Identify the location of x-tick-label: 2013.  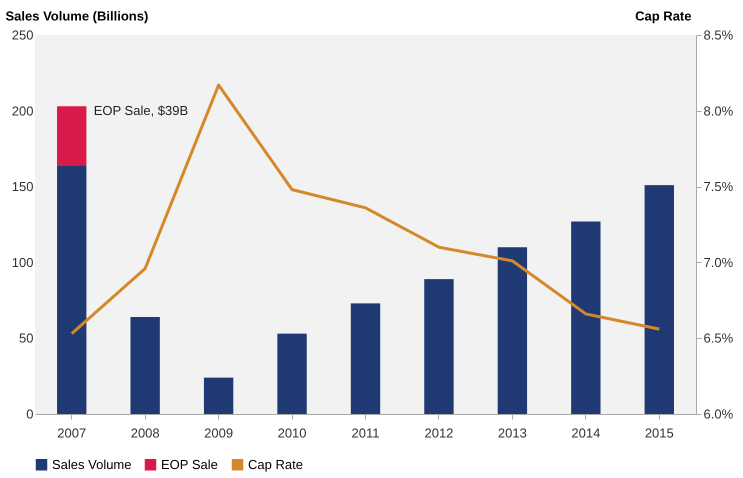
(512, 433).